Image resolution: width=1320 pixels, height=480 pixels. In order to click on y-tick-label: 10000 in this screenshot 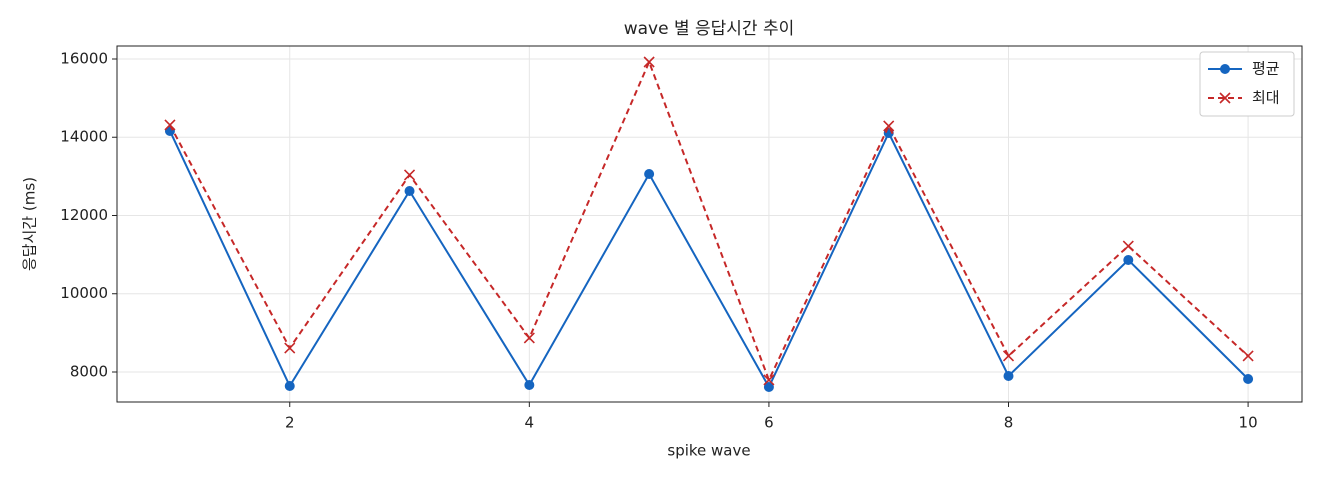, I will do `click(84, 293)`.